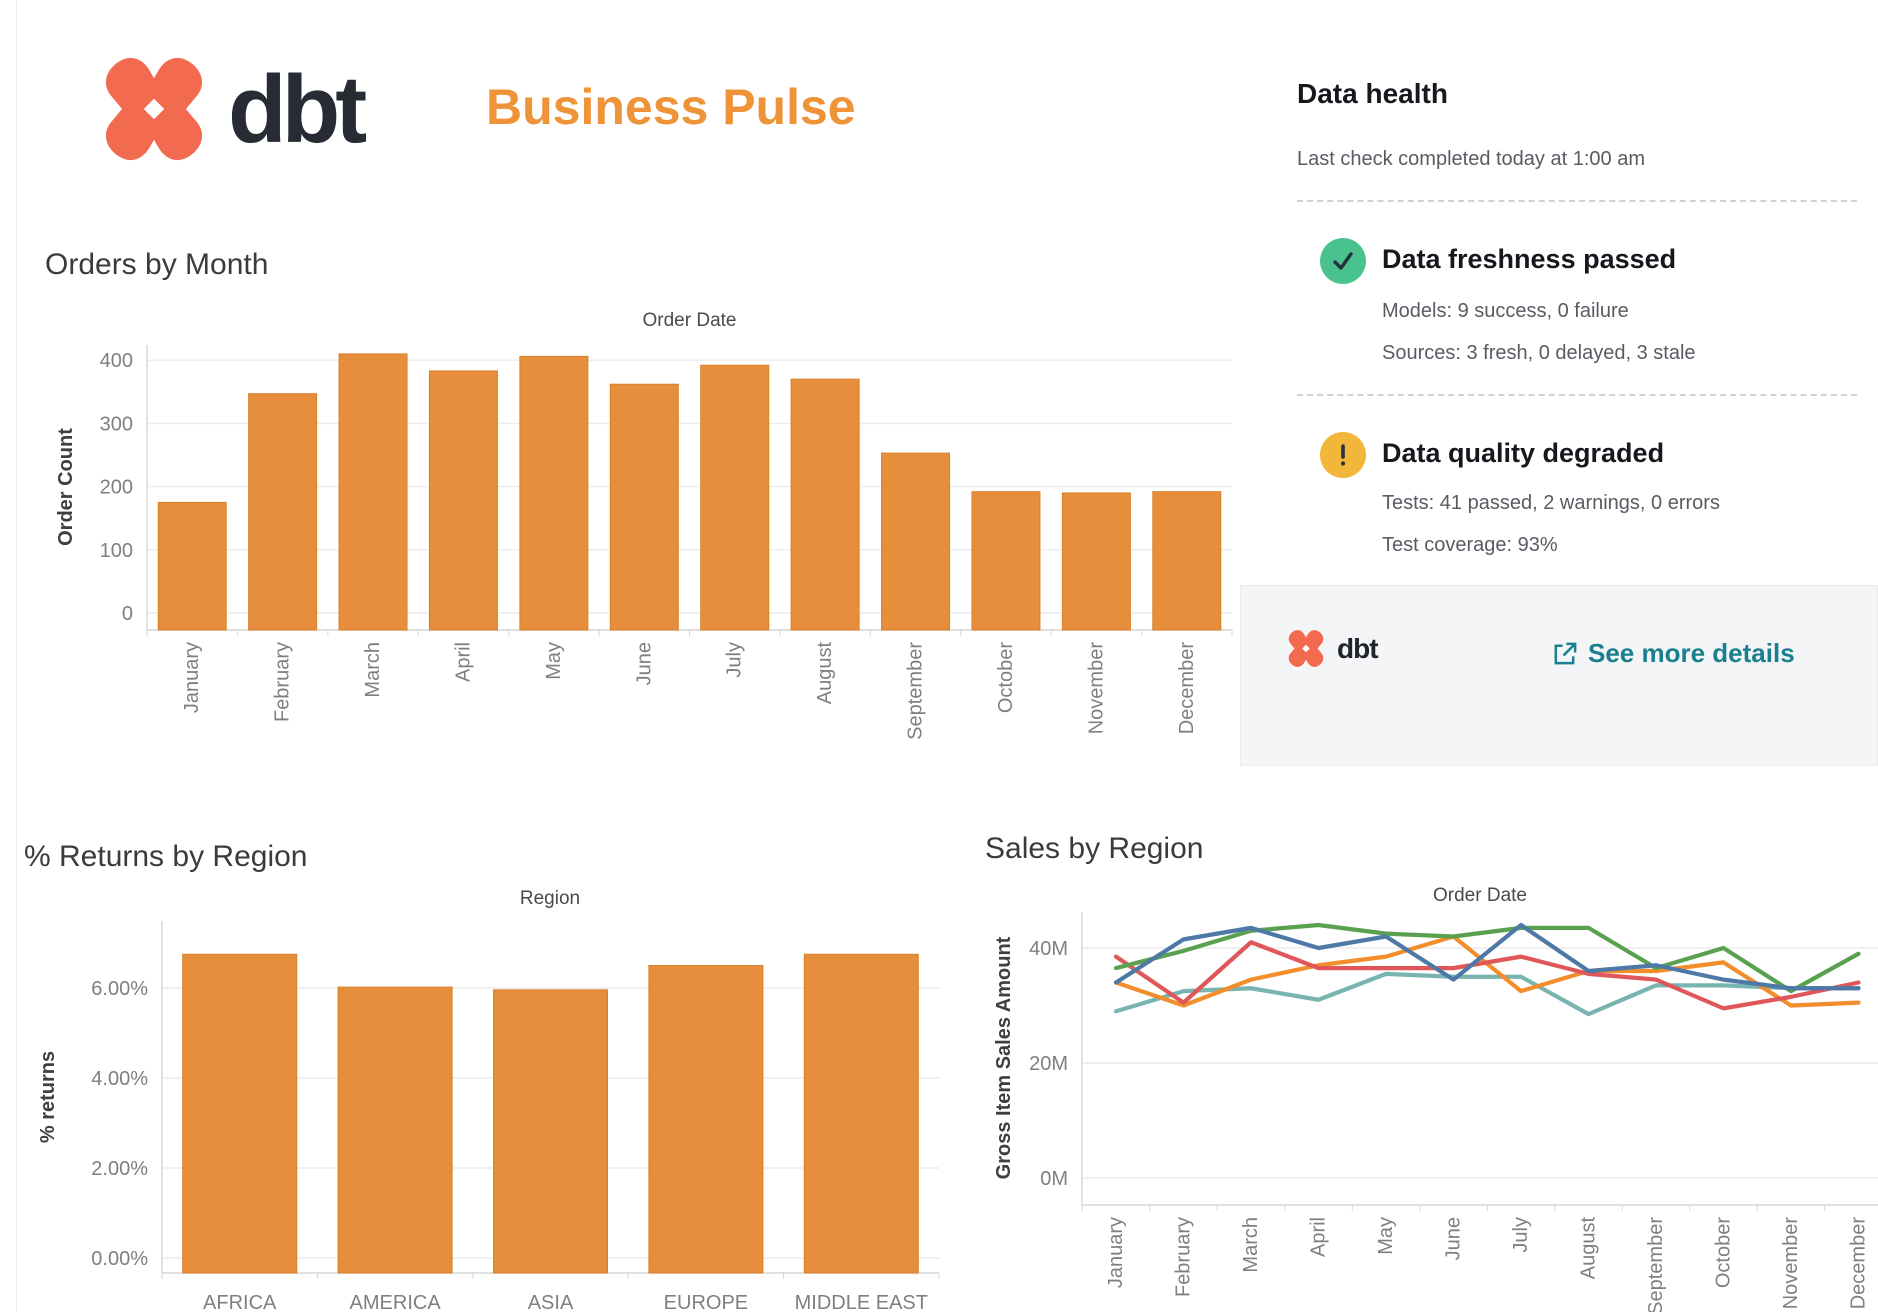  What do you see at coordinates (1471, 159) in the screenshot?
I see `data-health-last-check: Last check completed today at 1:00 am` at bounding box center [1471, 159].